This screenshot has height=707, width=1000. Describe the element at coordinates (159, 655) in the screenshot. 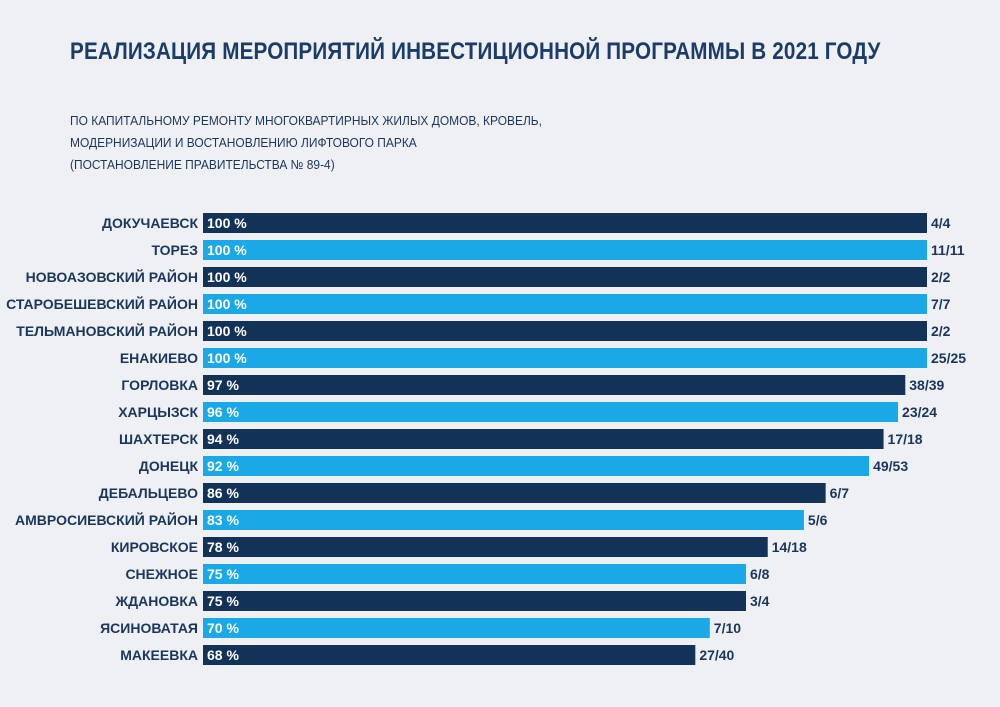

I see `category-label: МАКЕЕВКА` at that location.